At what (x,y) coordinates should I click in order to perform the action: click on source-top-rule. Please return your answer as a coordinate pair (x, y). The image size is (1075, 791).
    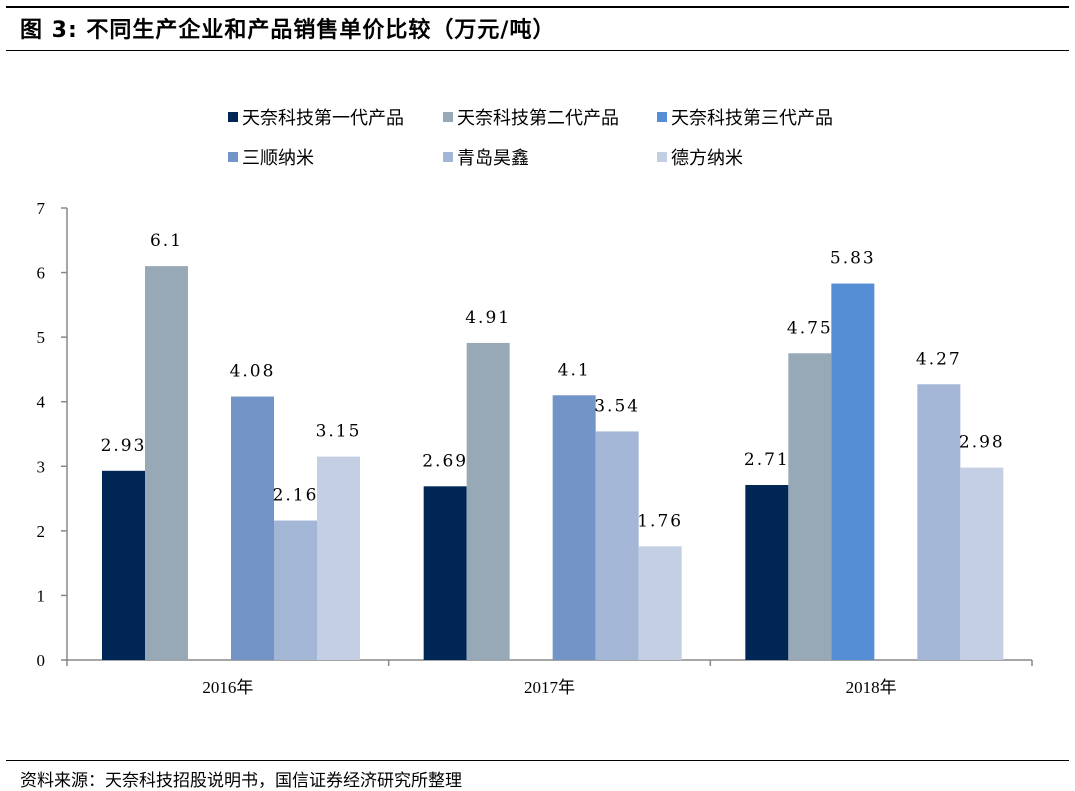
    Looking at the image, I should click on (537, 760).